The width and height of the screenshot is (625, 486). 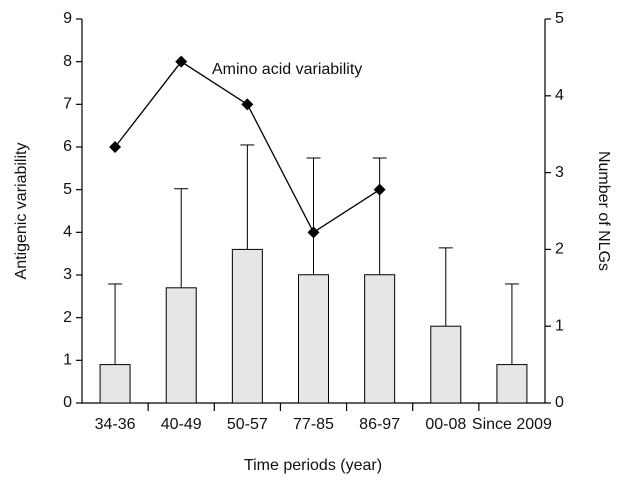 I want to click on y2-tick-label: 5, so click(x=559, y=18).